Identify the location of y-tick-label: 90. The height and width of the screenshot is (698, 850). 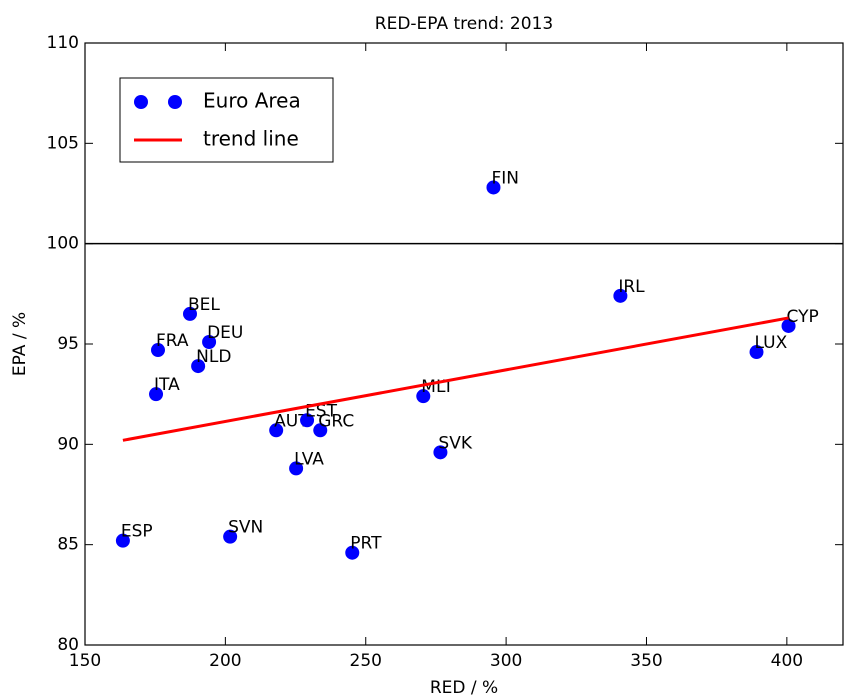
(68, 444).